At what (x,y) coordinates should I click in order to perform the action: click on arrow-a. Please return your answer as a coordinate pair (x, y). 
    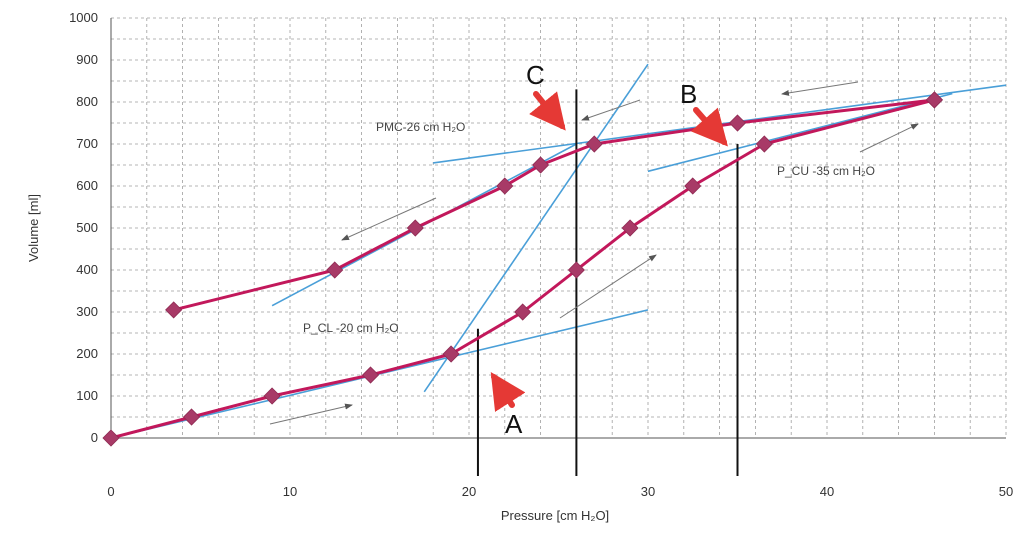
    Looking at the image, I should click on (508, 391).